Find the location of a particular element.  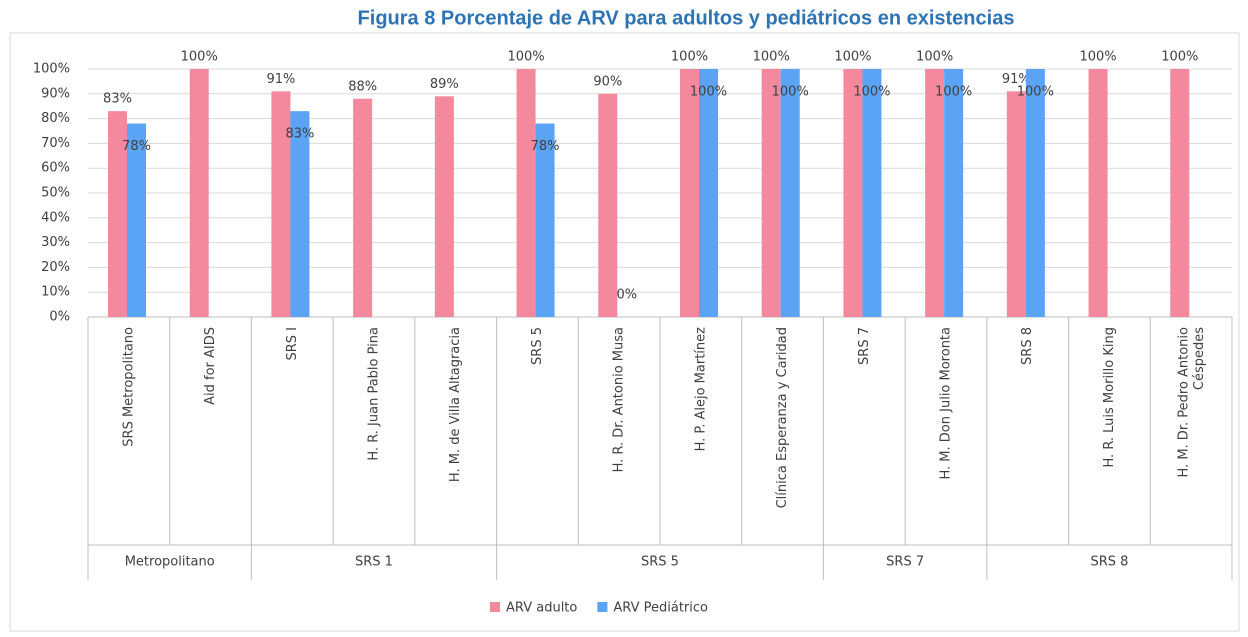

x-tick-label: SRS Metropolitano is located at coordinates (128, 387).